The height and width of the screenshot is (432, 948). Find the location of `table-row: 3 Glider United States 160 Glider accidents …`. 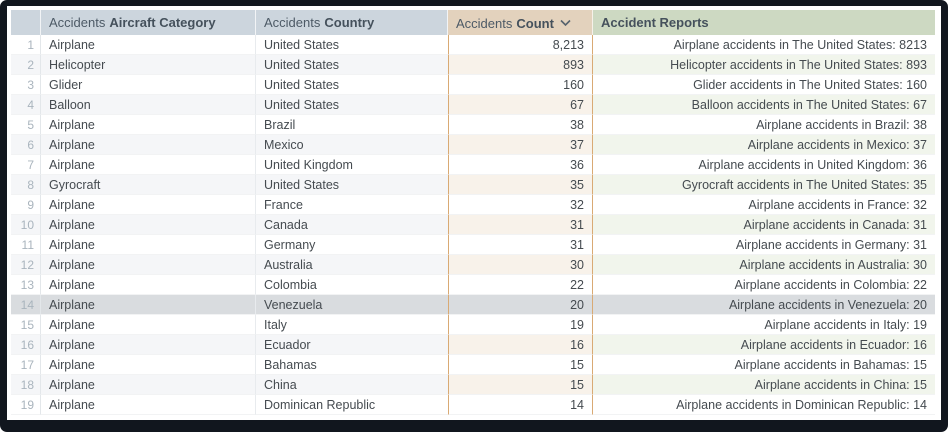

table-row: 3 Glider United States 160 Glider accidents … is located at coordinates (473, 85).